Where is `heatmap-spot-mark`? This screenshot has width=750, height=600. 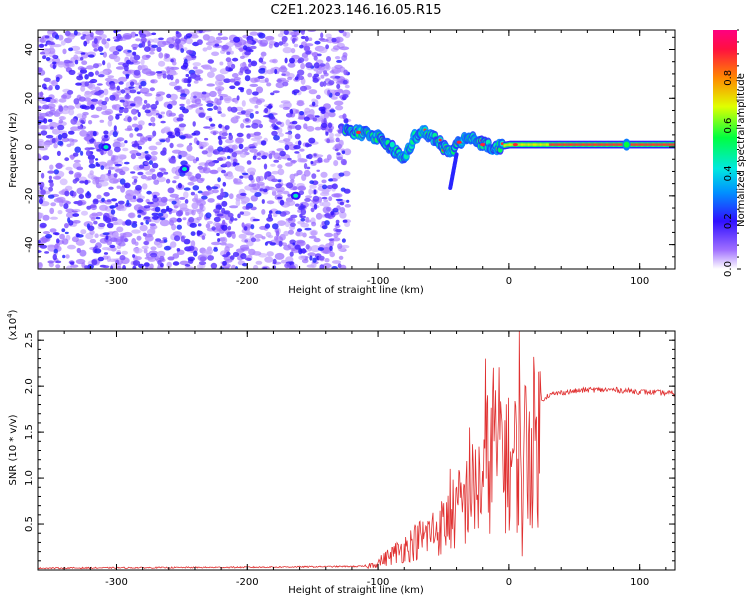 heatmap-spot-mark is located at coordinates (184, 169).